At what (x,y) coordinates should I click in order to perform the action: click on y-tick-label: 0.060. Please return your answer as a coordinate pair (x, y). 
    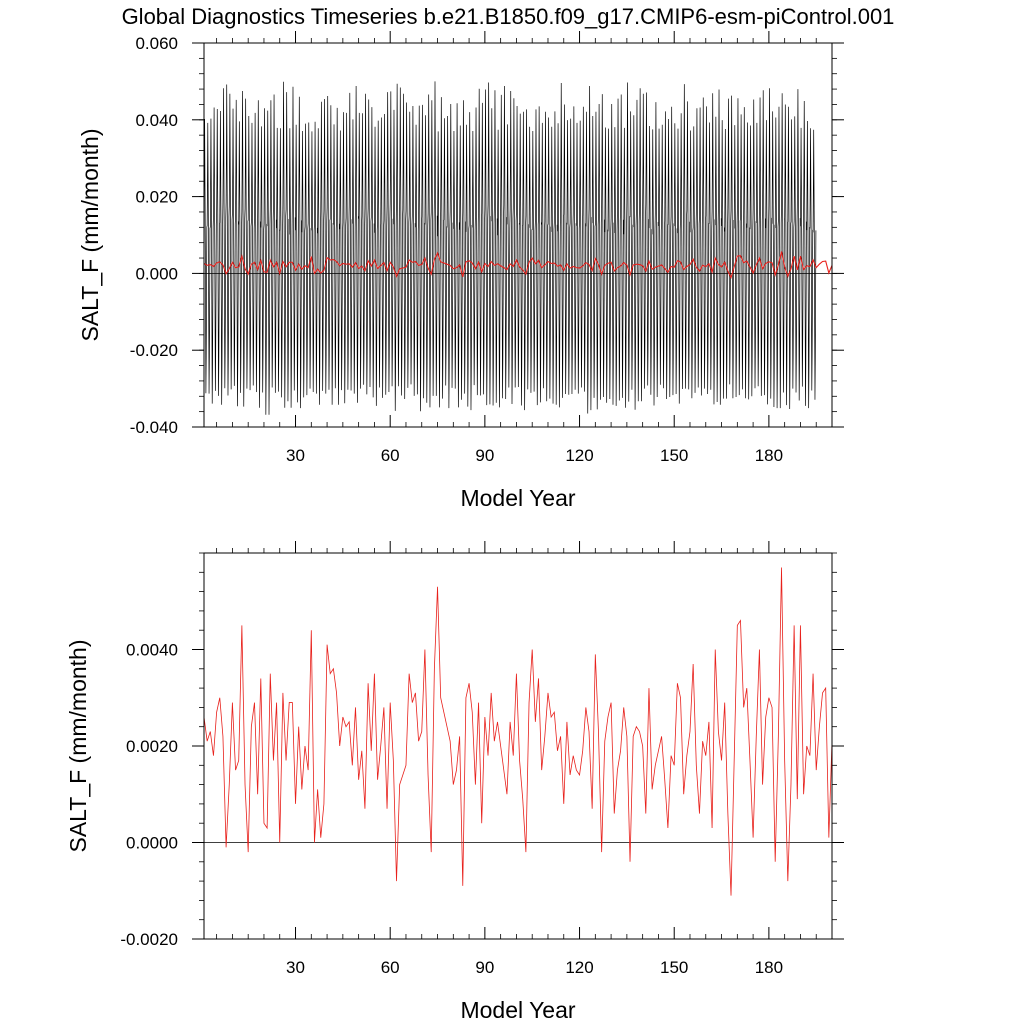
    Looking at the image, I should click on (156, 43).